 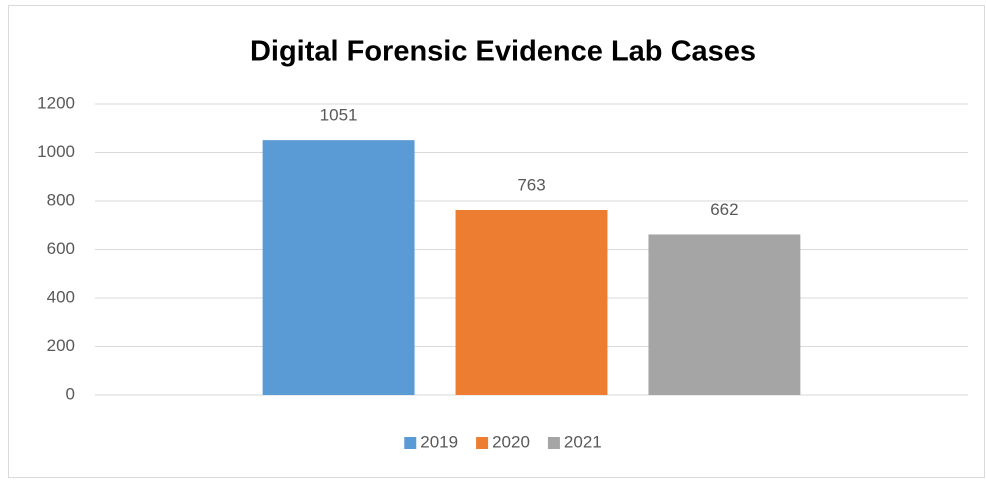 I want to click on y-tick-label: 0, so click(x=70, y=393).